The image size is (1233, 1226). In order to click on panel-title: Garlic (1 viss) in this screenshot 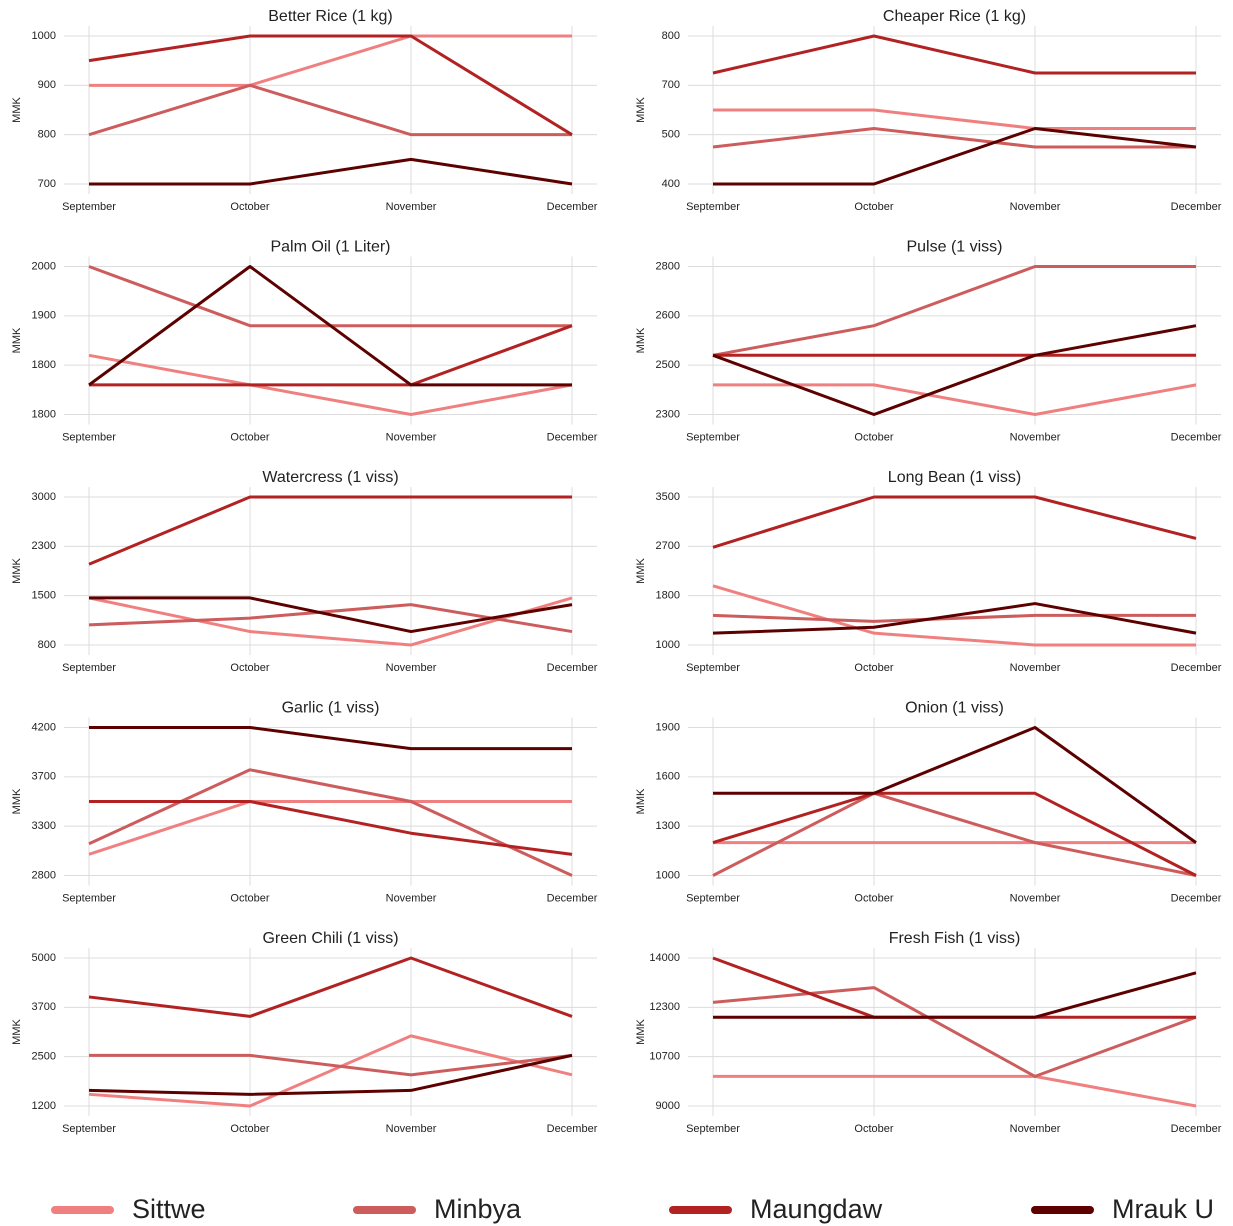, I will do `click(331, 708)`.